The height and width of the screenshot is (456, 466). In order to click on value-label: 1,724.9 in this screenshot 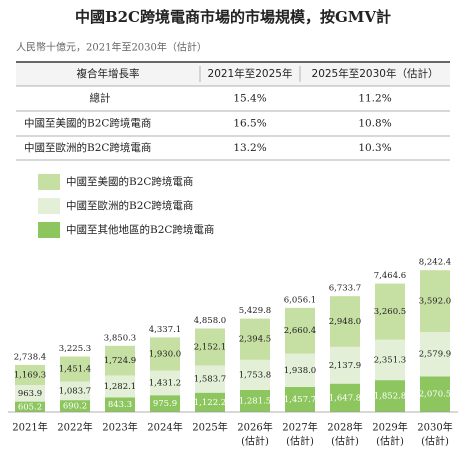, I will do `click(120, 361)`.